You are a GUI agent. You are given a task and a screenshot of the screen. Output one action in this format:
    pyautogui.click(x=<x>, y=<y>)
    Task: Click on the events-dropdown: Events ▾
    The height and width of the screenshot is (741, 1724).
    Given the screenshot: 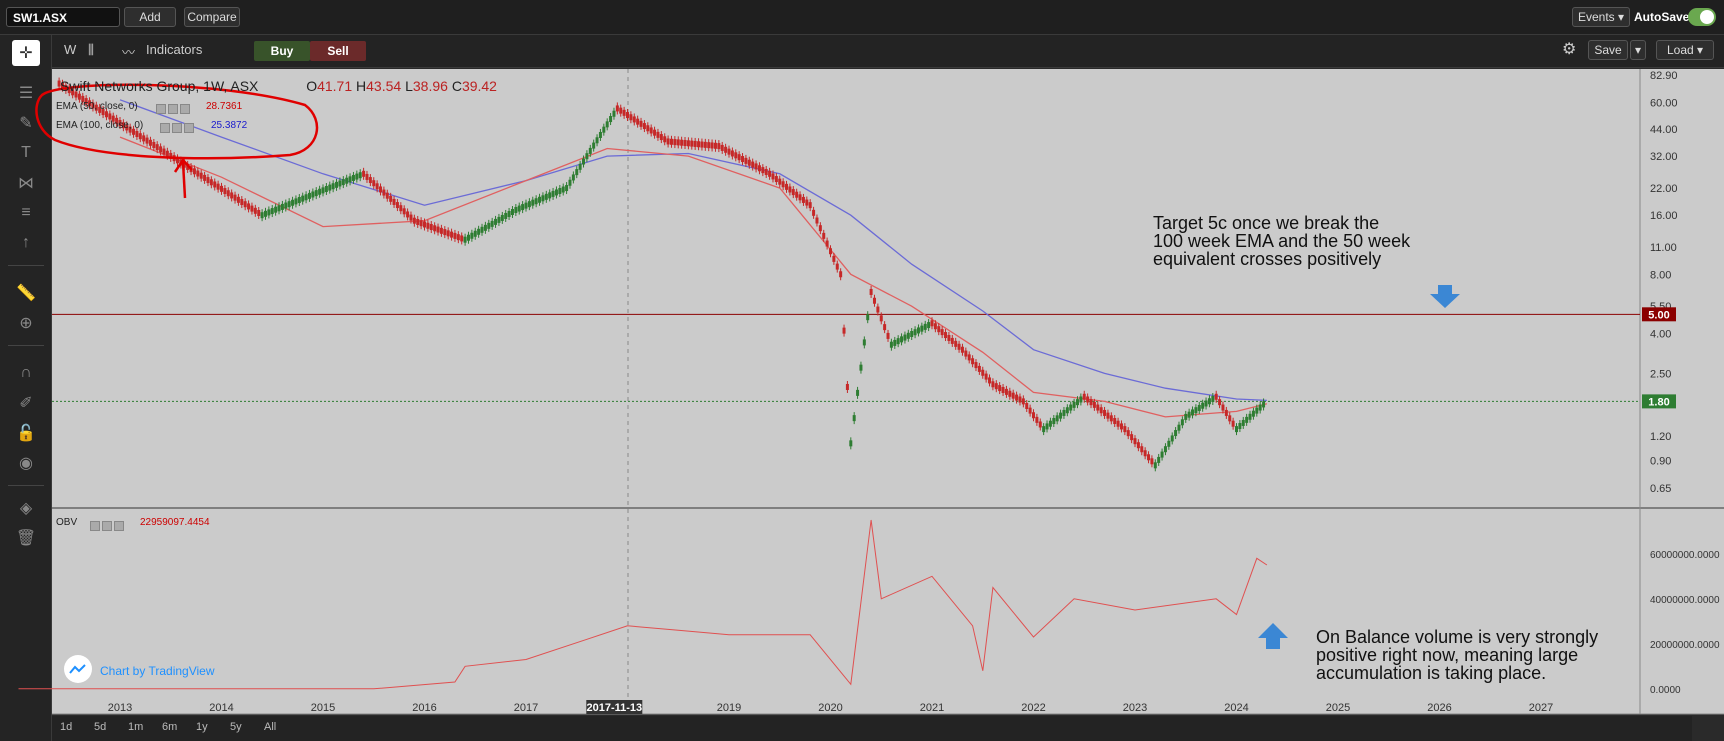 What is the action you would take?
    pyautogui.click(x=1601, y=17)
    